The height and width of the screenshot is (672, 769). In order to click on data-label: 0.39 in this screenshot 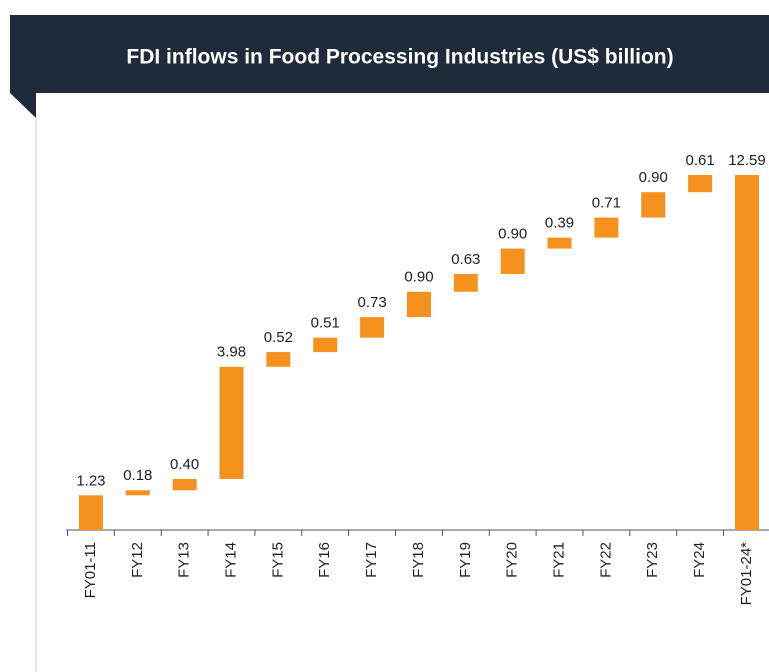, I will do `click(559, 223)`.